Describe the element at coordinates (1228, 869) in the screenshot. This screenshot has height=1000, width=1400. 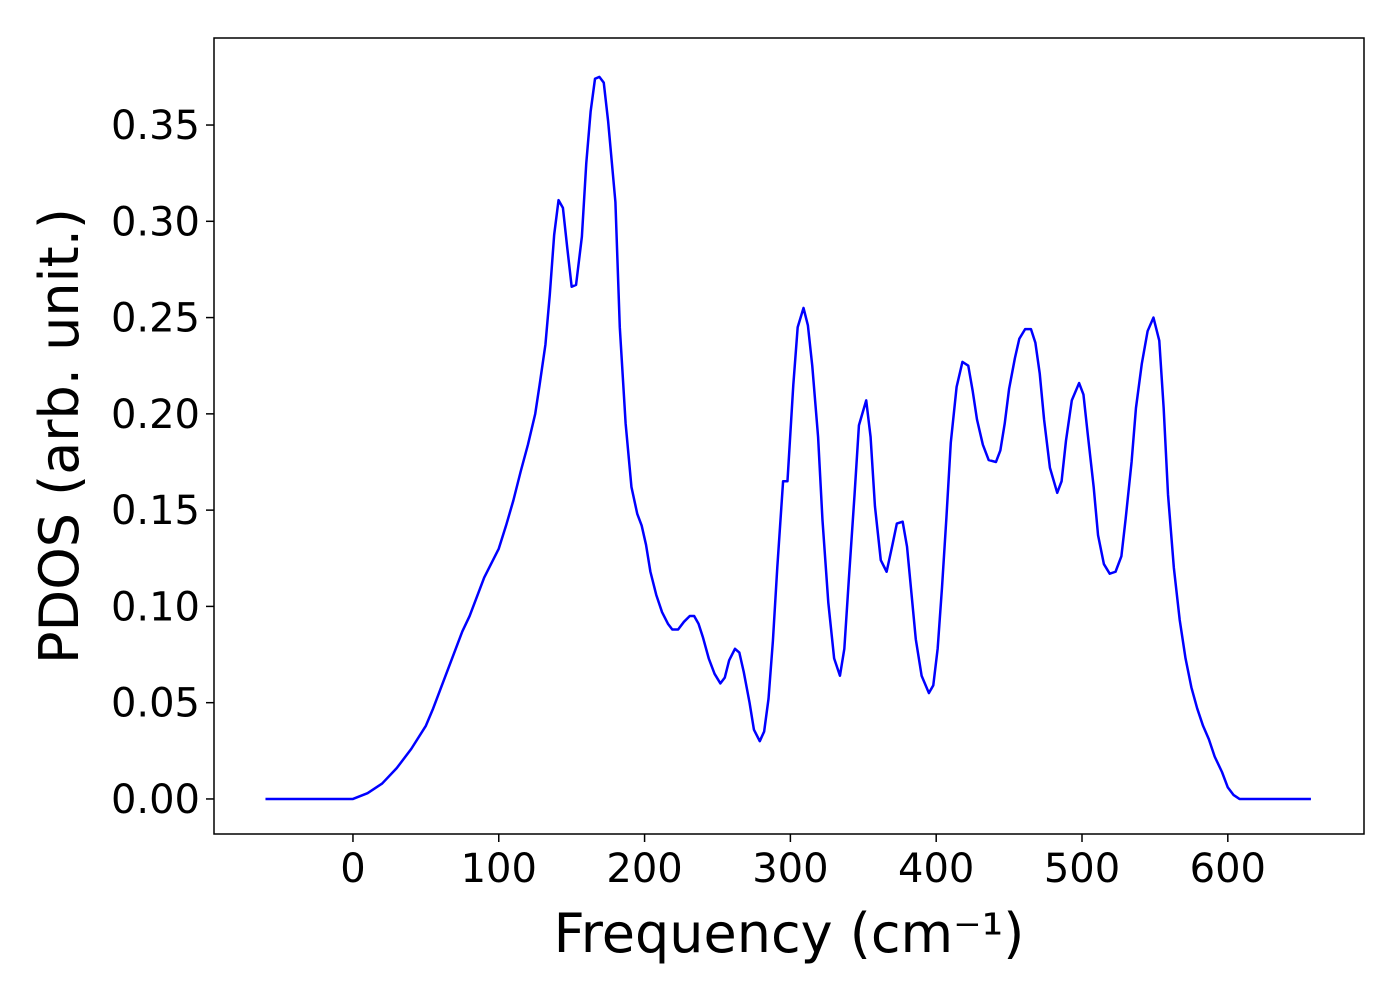
I see `x-tick-label: 600` at that location.